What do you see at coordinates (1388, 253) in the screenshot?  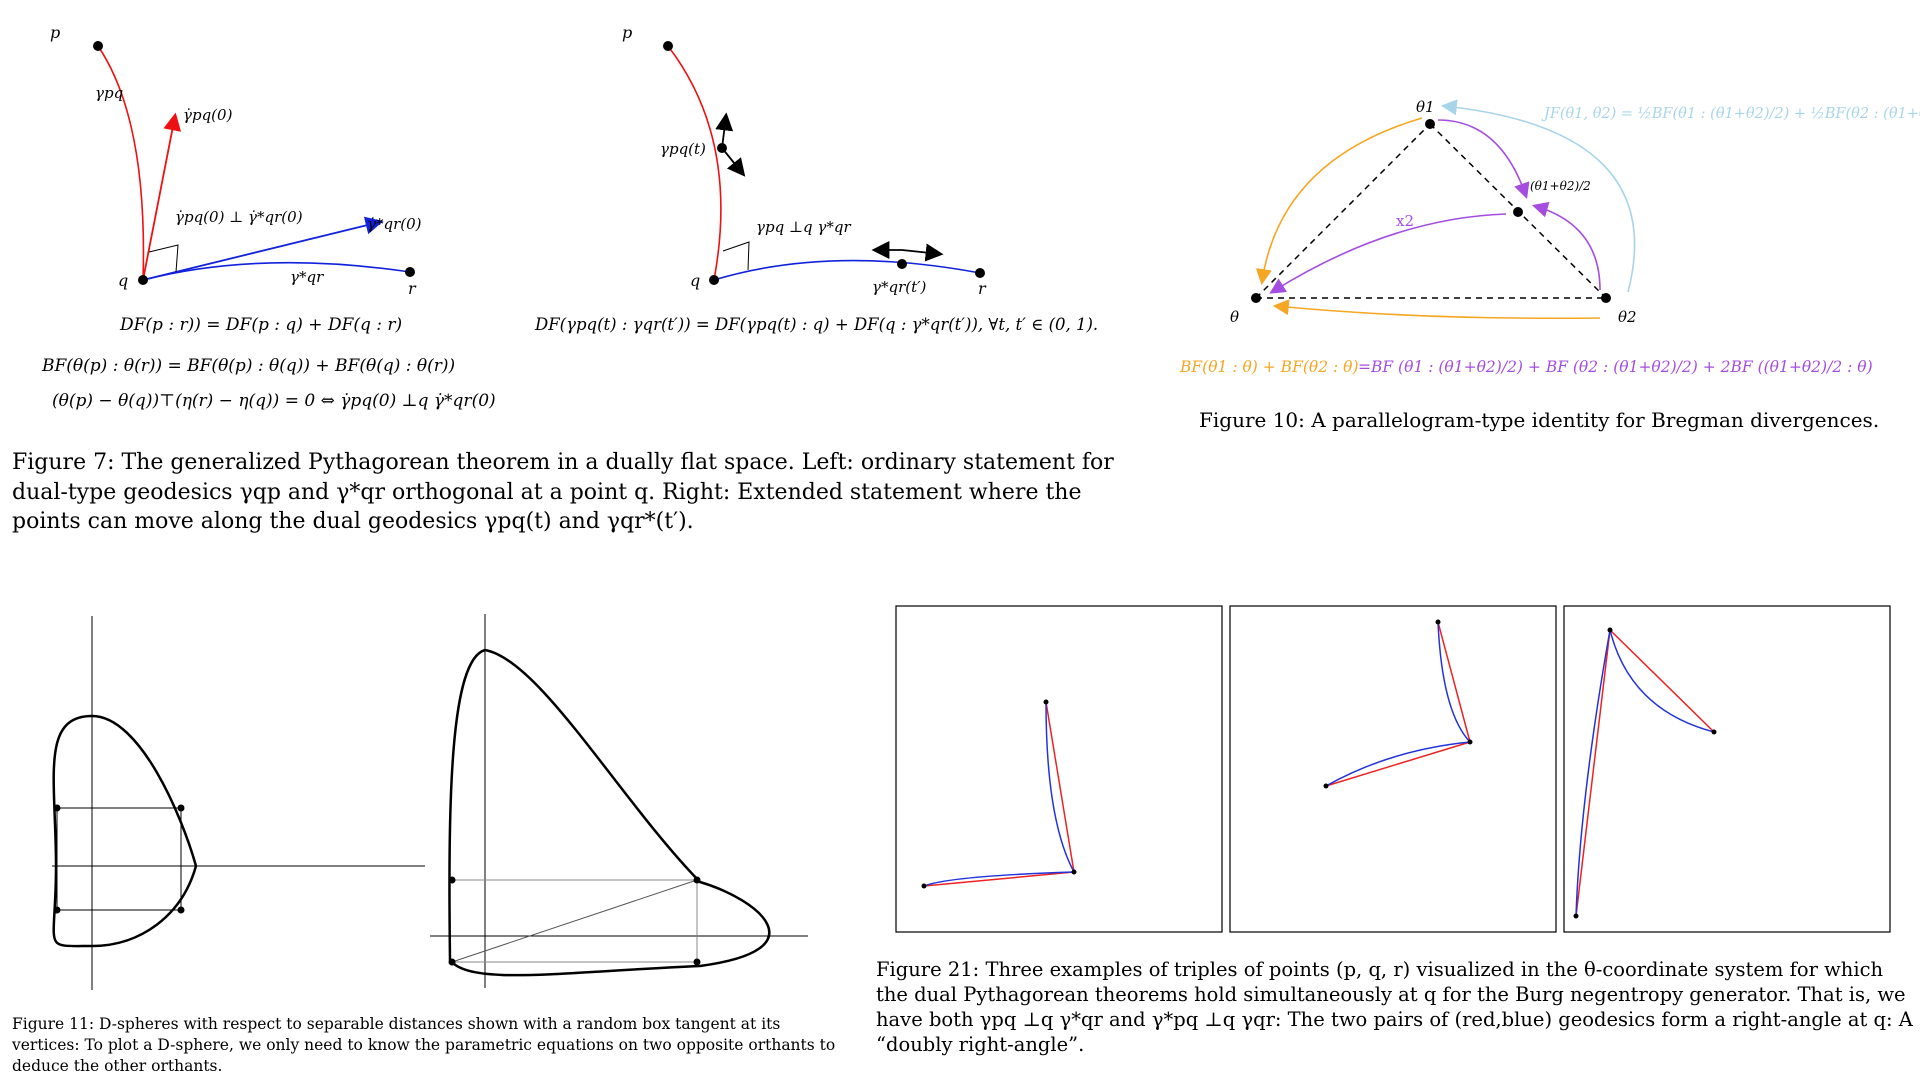 I see `purple-arrow-mid` at bounding box center [1388, 253].